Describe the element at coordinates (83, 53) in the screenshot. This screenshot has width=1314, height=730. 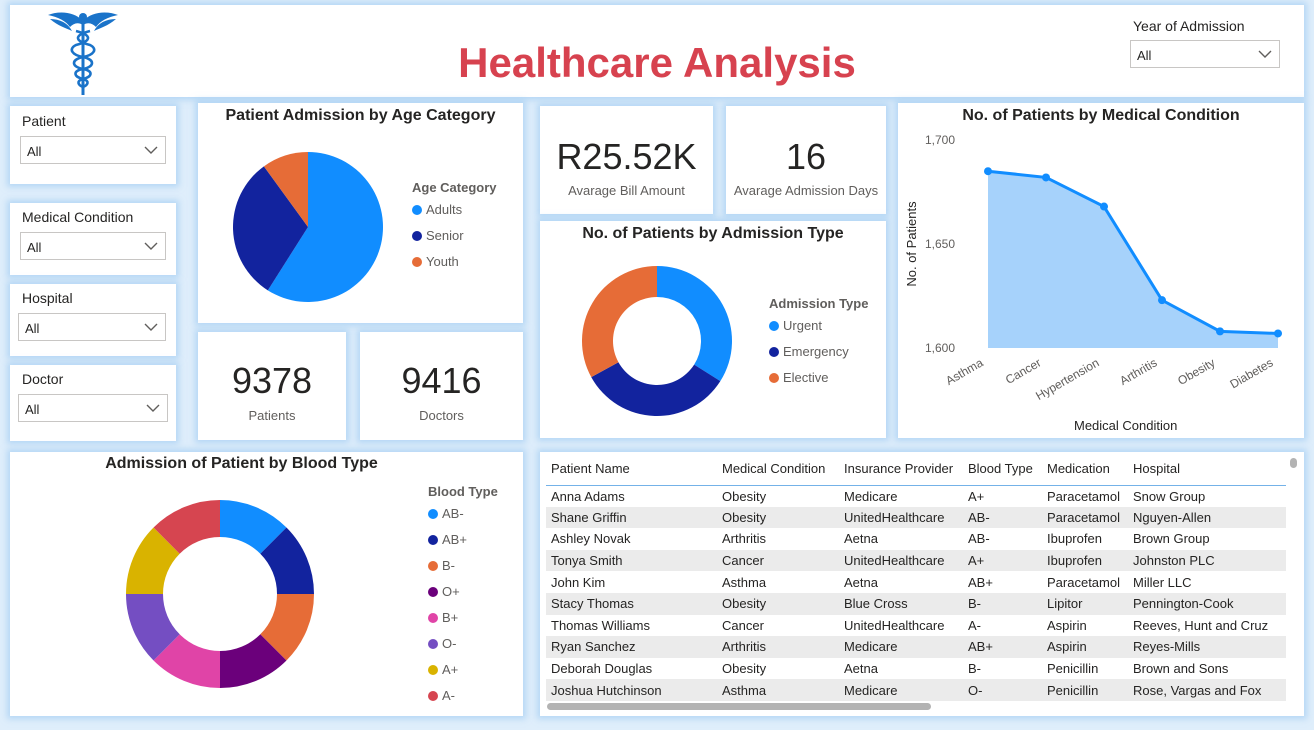
I see `caduceus-icon` at that location.